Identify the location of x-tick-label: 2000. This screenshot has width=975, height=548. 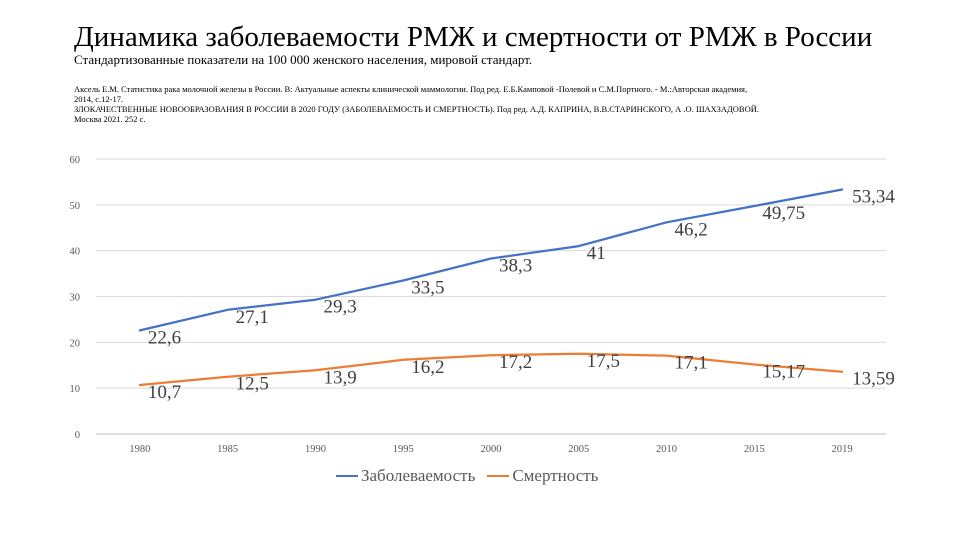
(491, 449).